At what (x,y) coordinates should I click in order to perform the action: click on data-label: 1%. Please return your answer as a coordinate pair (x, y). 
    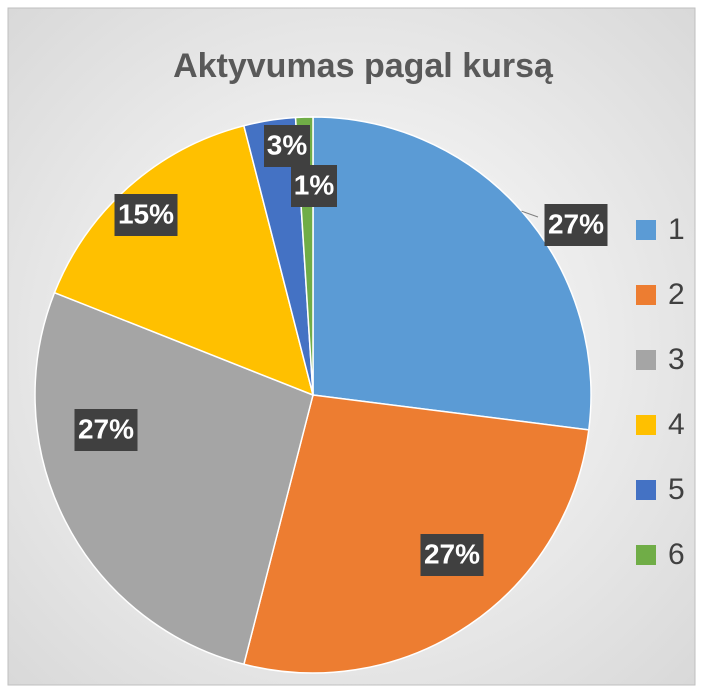
    Looking at the image, I should click on (314, 184).